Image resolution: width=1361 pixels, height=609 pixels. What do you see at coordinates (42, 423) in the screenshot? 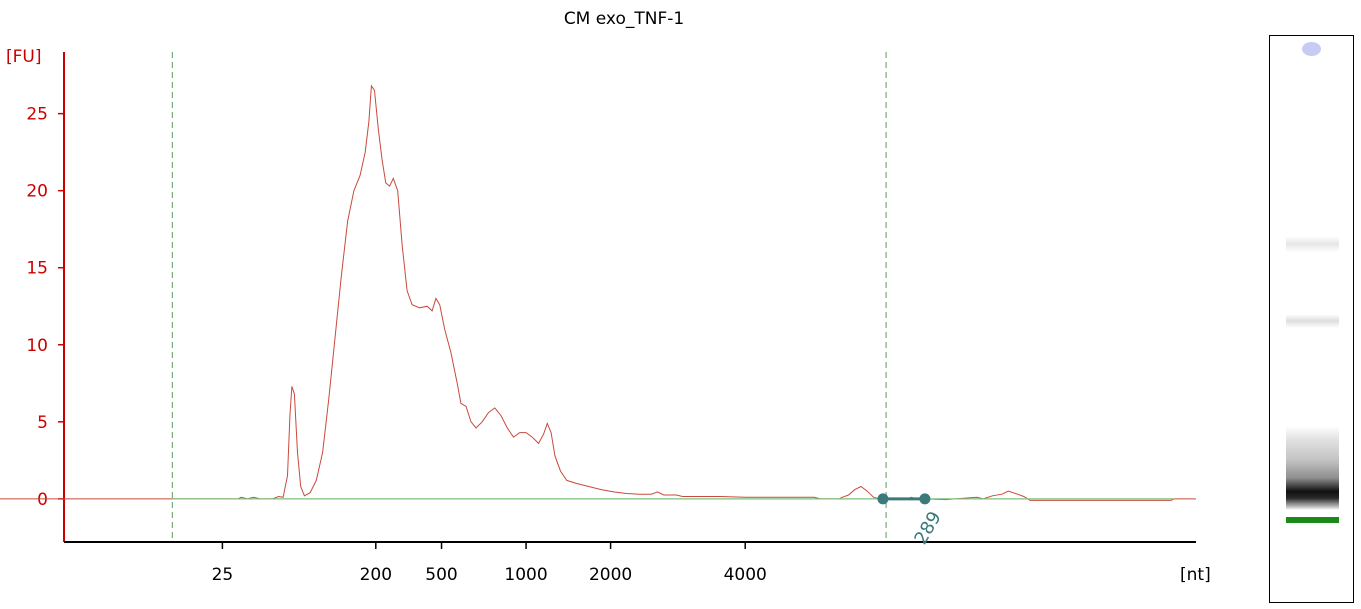
I see `y-tick-label-5: 5` at bounding box center [42, 423].